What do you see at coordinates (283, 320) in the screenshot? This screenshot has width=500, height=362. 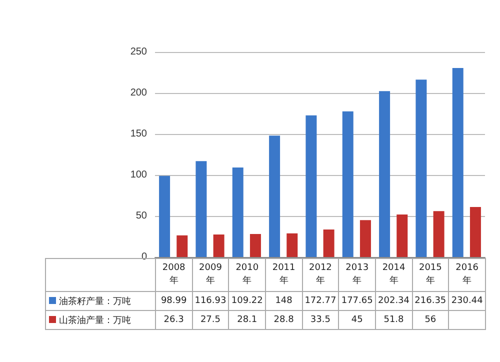 I see `data-label: 28.8` at bounding box center [283, 320].